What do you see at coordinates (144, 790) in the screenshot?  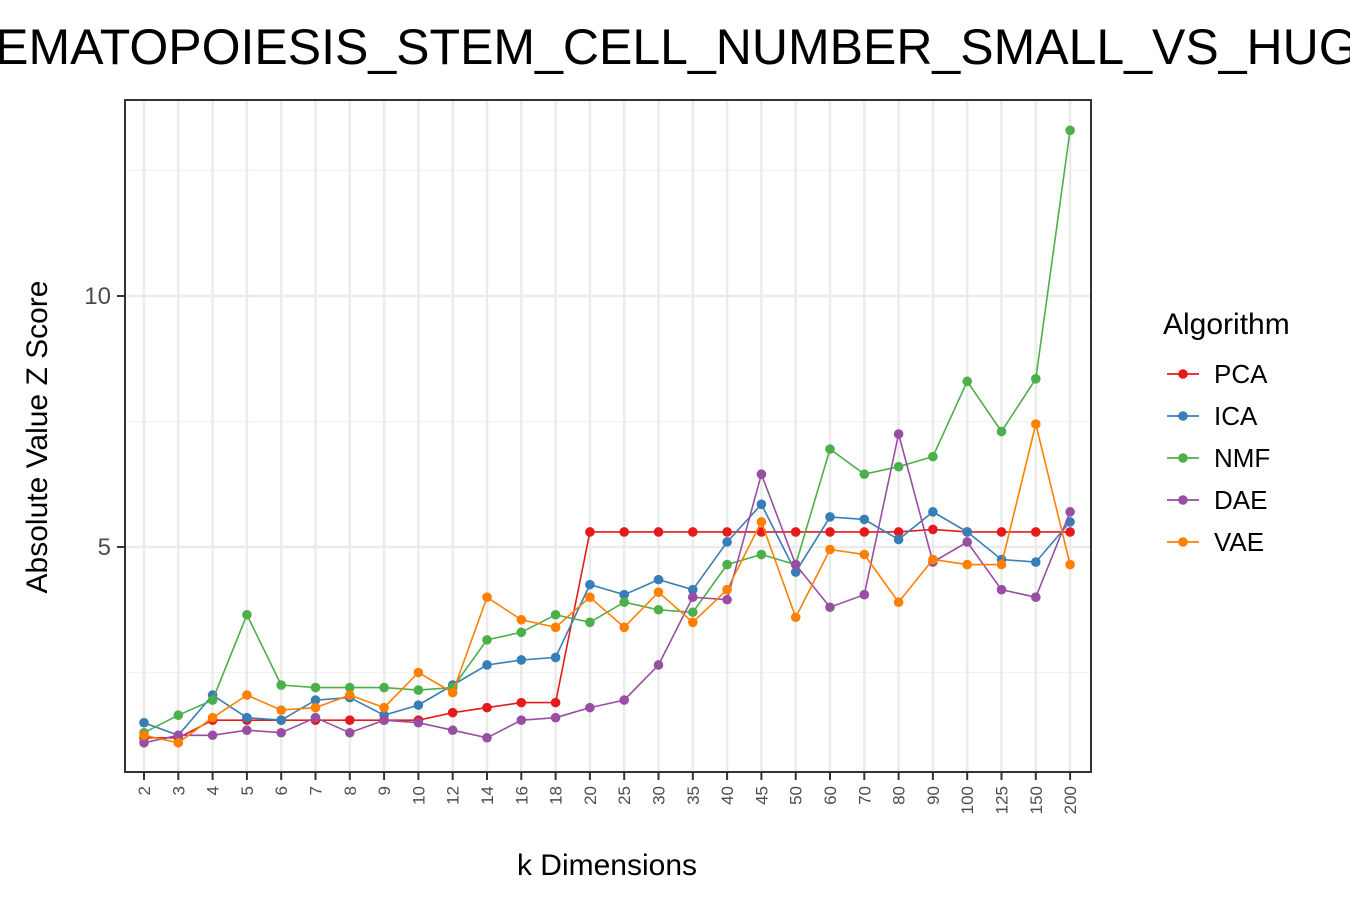 I see `x-tick-label: 2` at bounding box center [144, 790].